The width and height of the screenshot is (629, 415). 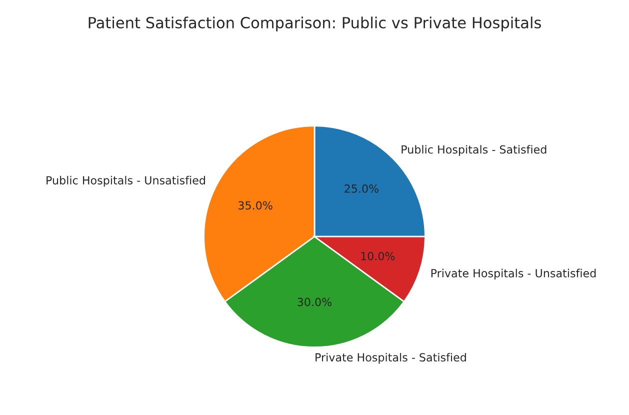 What do you see at coordinates (361, 188) in the screenshot?
I see `data-label: 25.0%` at bounding box center [361, 188].